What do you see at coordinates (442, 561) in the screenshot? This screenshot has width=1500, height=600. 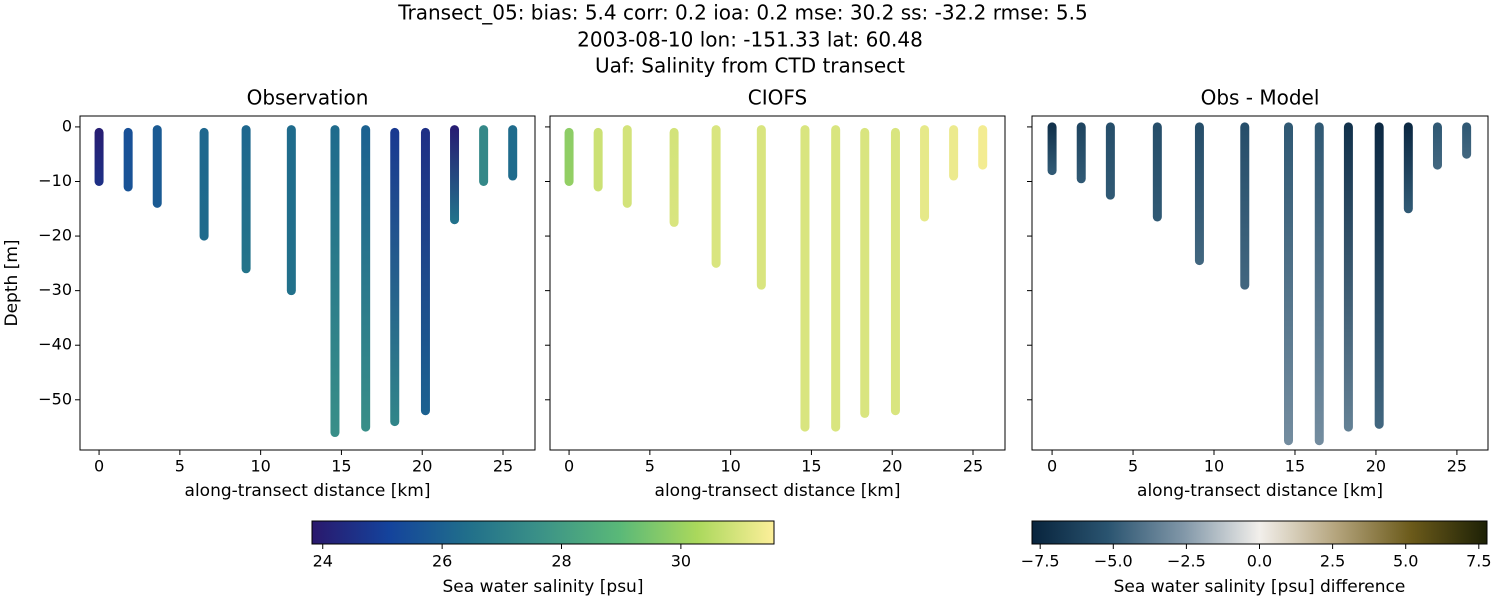 I see `colorbar-tick-label: 26` at bounding box center [442, 561].